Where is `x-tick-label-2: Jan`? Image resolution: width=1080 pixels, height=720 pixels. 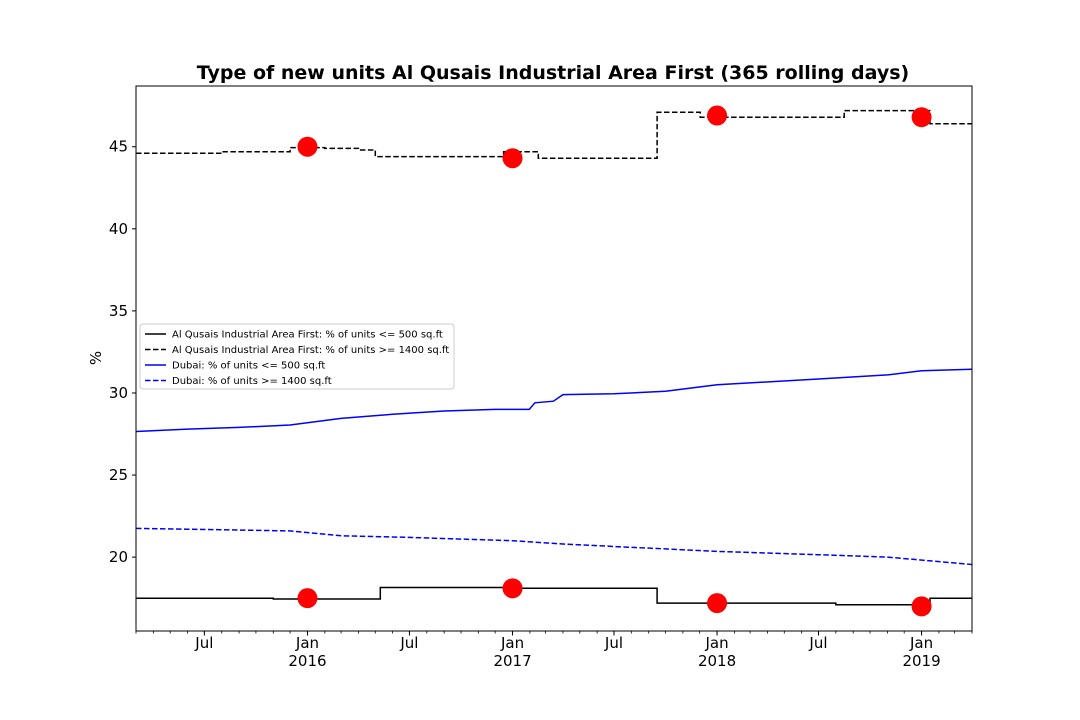
x-tick-label-2: Jan is located at coordinates (307, 643).